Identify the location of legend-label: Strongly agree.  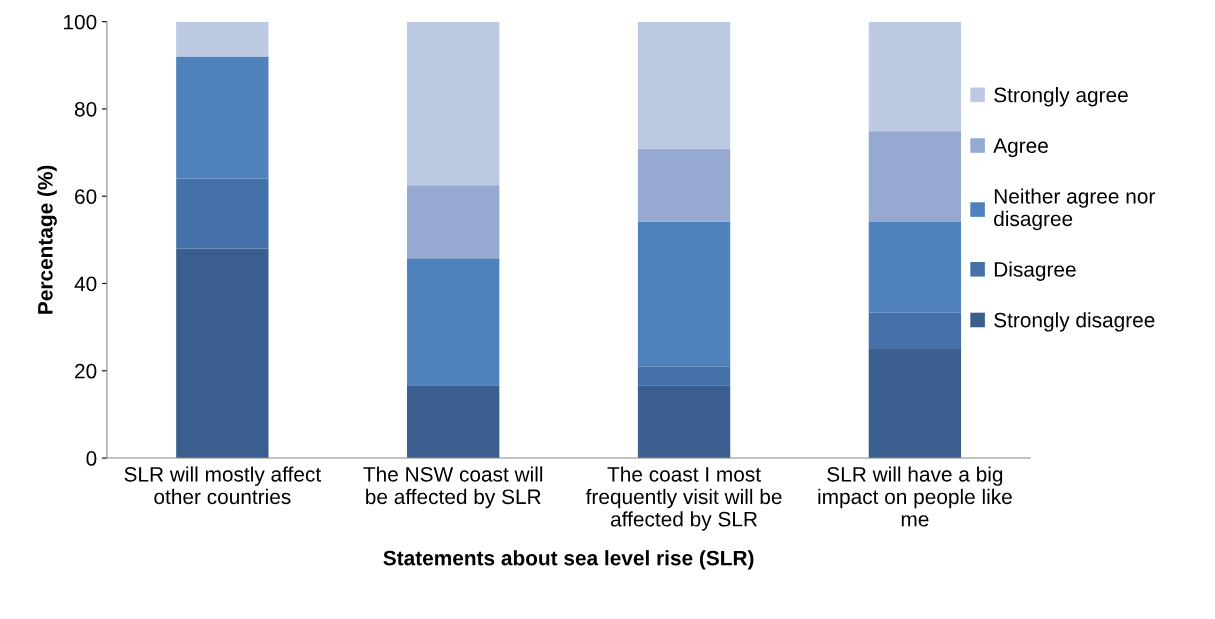
(1061, 97).